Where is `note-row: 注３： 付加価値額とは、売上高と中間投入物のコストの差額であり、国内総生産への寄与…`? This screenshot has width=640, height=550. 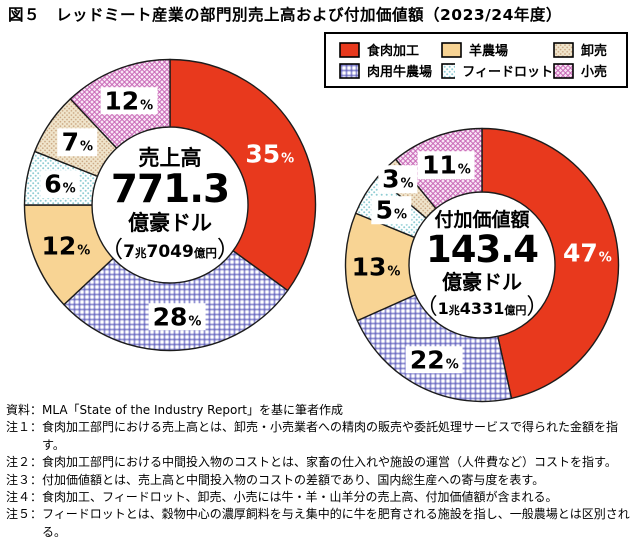
note-row: 注３： 付加価値額とは、売上高と中間投入物のコストの差額であり、国内総生産への寄与… is located at coordinates (322, 480).